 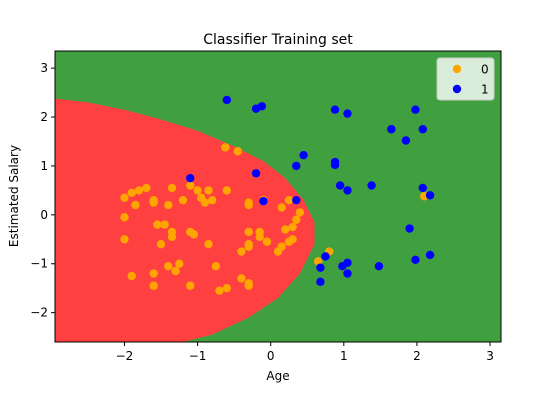 What do you see at coordinates (490, 356) in the screenshot?
I see `x-tick-label: 3` at bounding box center [490, 356].